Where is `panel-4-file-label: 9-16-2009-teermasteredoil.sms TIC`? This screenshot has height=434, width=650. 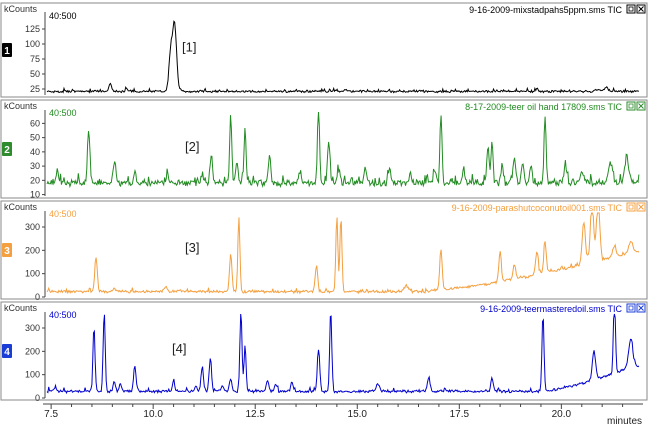 panel-4-file-label: 9-16-2009-teermasteredoil.sms TIC is located at coordinates (551, 309).